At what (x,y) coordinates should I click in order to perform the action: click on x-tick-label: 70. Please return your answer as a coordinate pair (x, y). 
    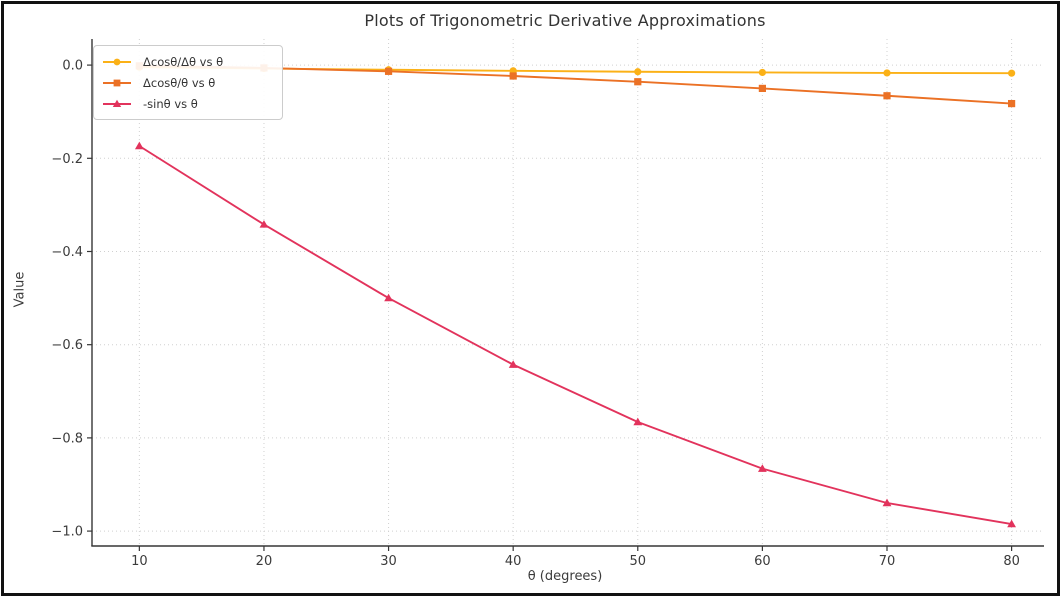
    Looking at the image, I should click on (887, 561).